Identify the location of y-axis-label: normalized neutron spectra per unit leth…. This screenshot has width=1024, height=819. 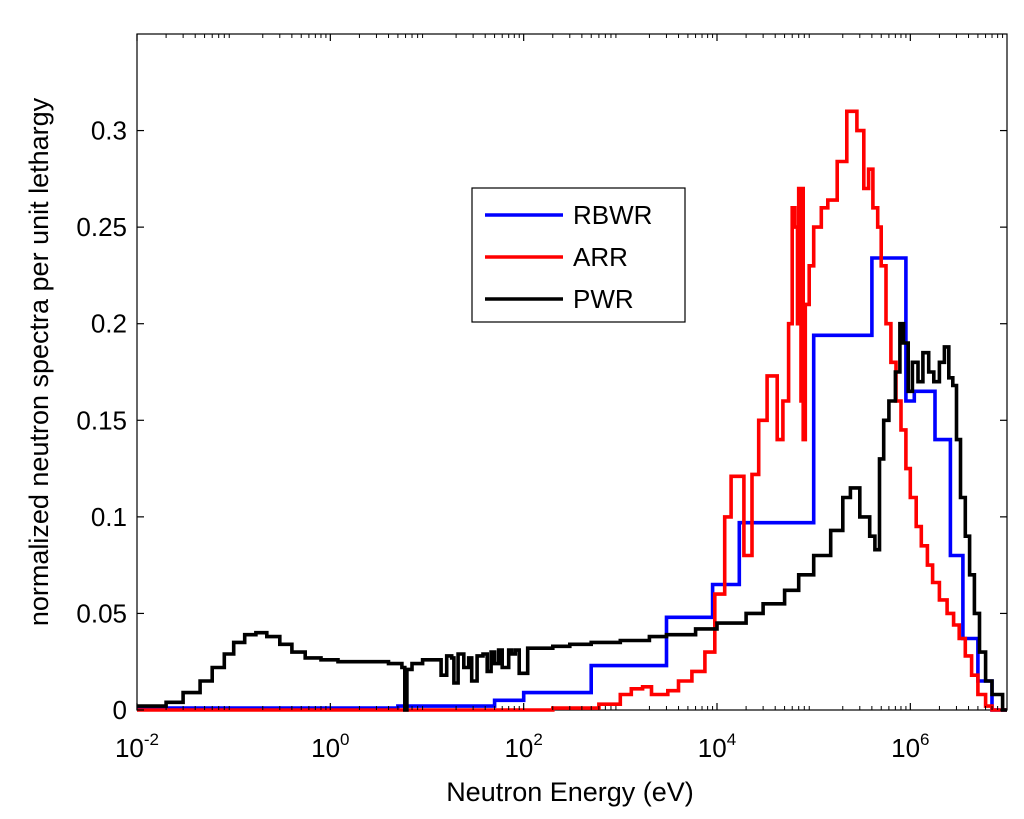
(39, 361).